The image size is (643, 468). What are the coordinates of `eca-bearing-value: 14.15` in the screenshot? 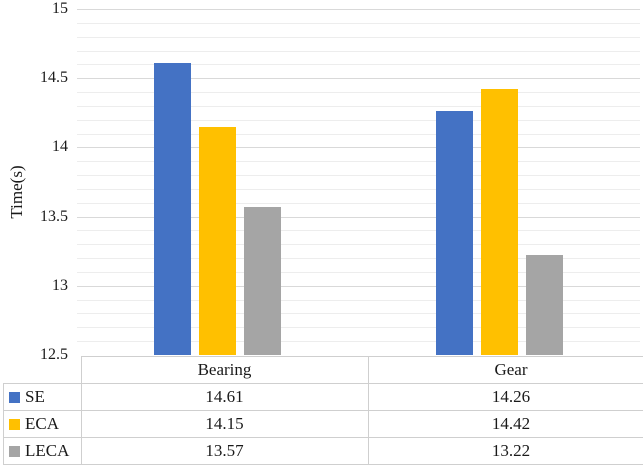 It's located at (224, 424).